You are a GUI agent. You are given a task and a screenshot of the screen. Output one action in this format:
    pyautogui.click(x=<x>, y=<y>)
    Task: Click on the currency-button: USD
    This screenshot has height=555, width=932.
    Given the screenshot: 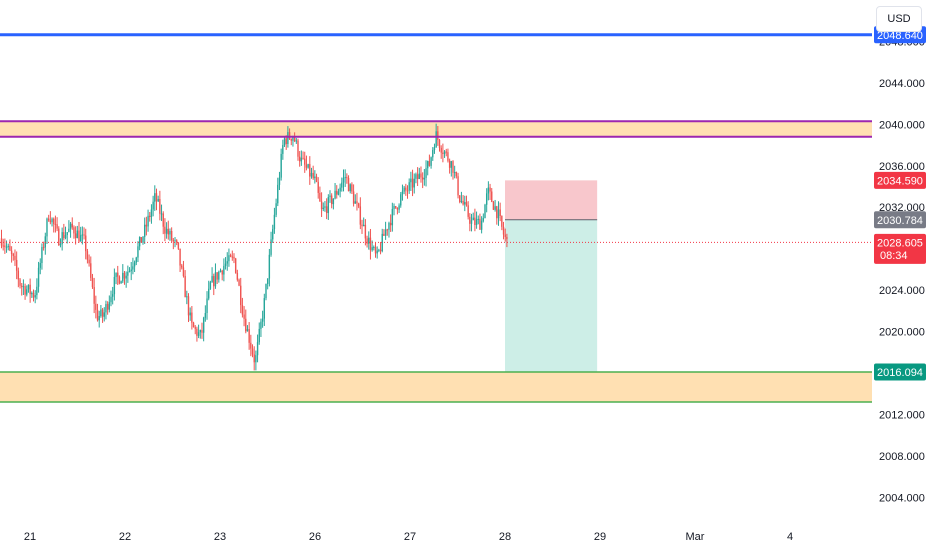 What is the action you would take?
    pyautogui.click(x=899, y=19)
    